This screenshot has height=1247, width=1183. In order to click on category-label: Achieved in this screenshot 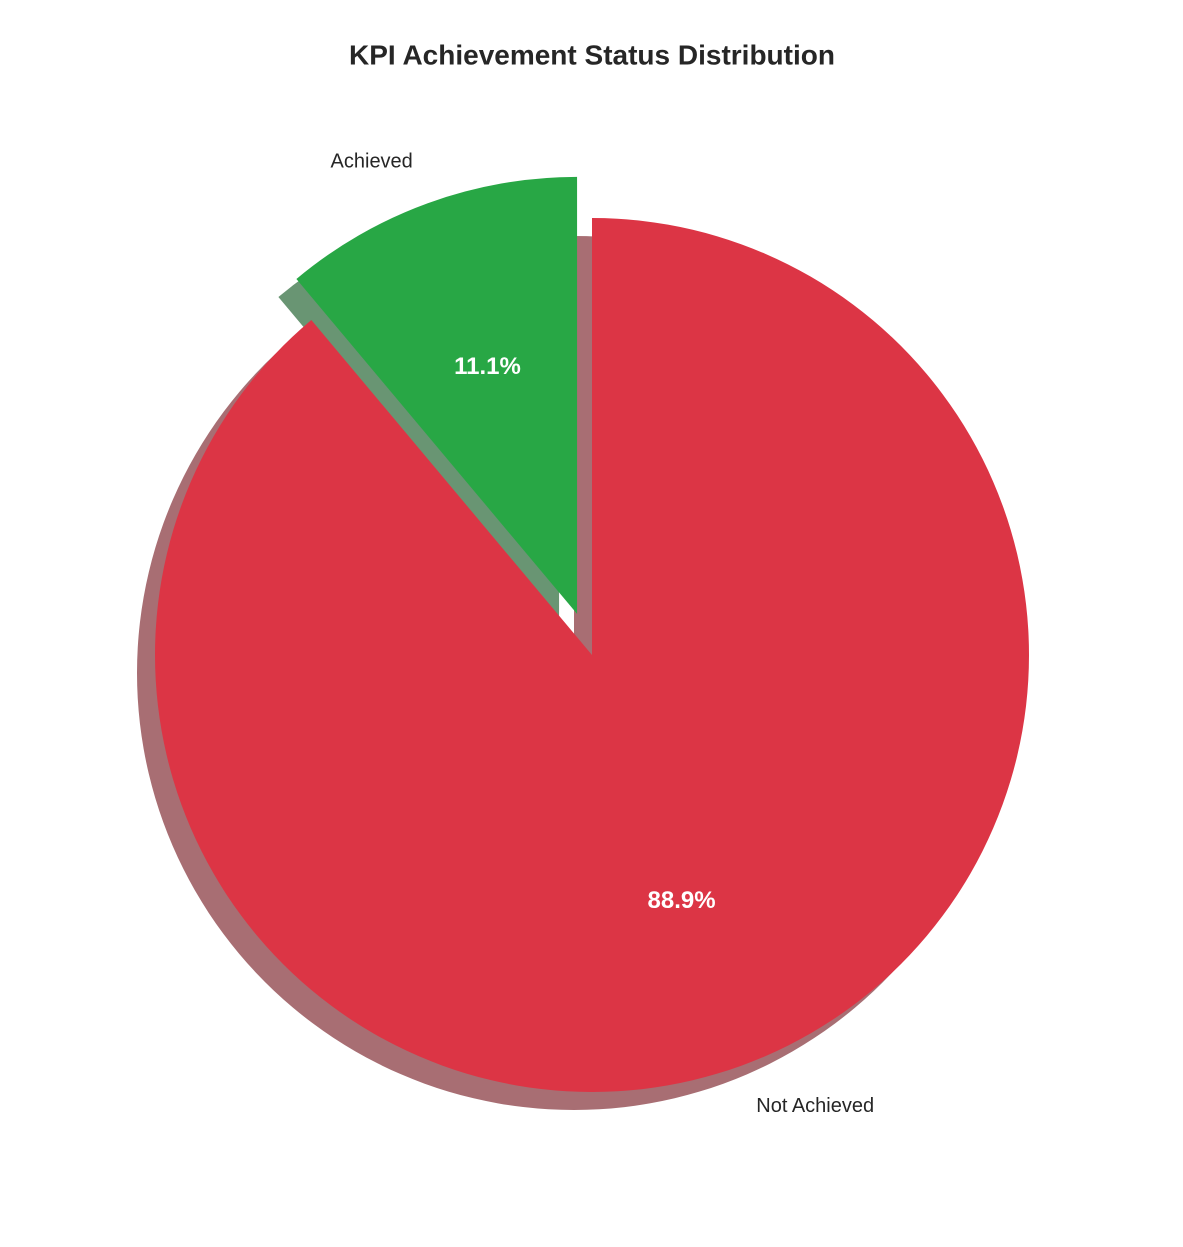, I will do `click(372, 161)`.